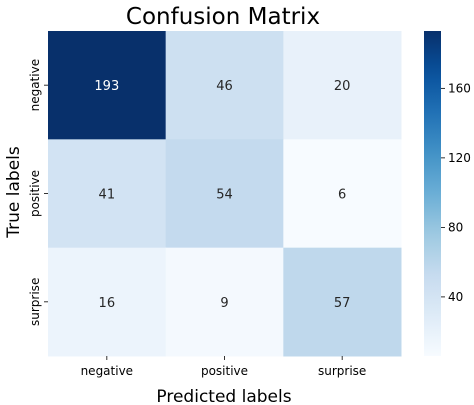 Image resolution: width=474 pixels, height=405 pixels. I want to click on cell-value-1-2: 6, so click(342, 195).